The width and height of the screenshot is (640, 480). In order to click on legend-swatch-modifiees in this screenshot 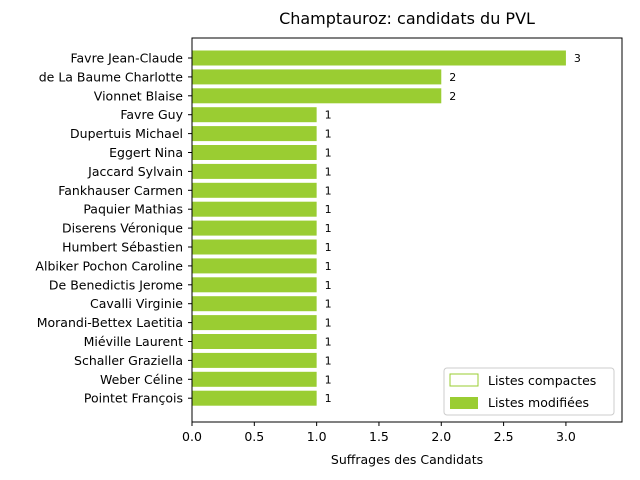, I will do `click(464, 403)`.